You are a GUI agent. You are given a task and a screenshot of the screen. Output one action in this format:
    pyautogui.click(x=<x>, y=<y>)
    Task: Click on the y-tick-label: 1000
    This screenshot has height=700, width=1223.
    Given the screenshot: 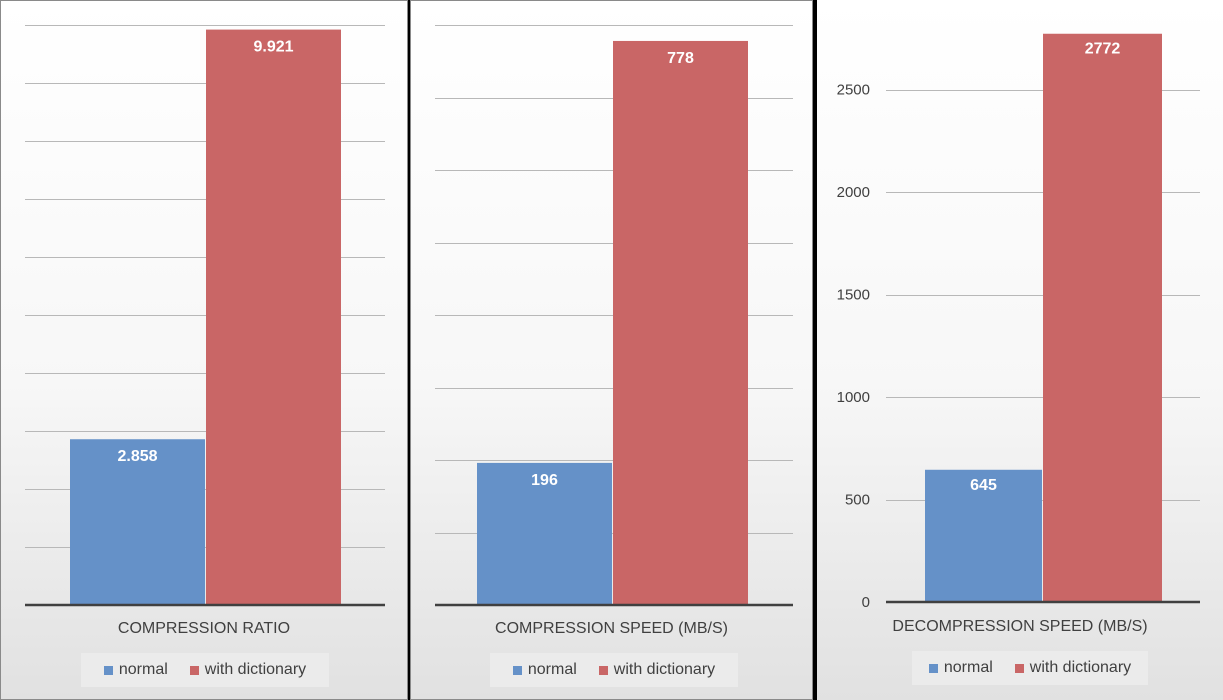 What is the action you would take?
    pyautogui.click(x=853, y=397)
    